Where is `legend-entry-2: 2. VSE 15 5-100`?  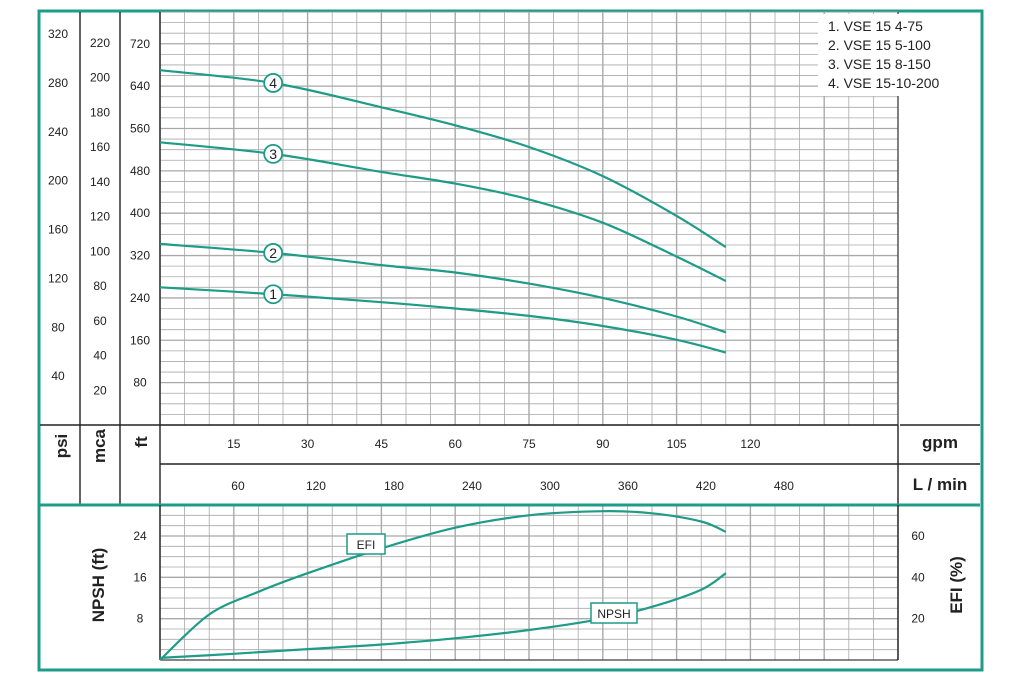
legend-entry-2: 2. VSE 15 5-100 is located at coordinates (879, 45).